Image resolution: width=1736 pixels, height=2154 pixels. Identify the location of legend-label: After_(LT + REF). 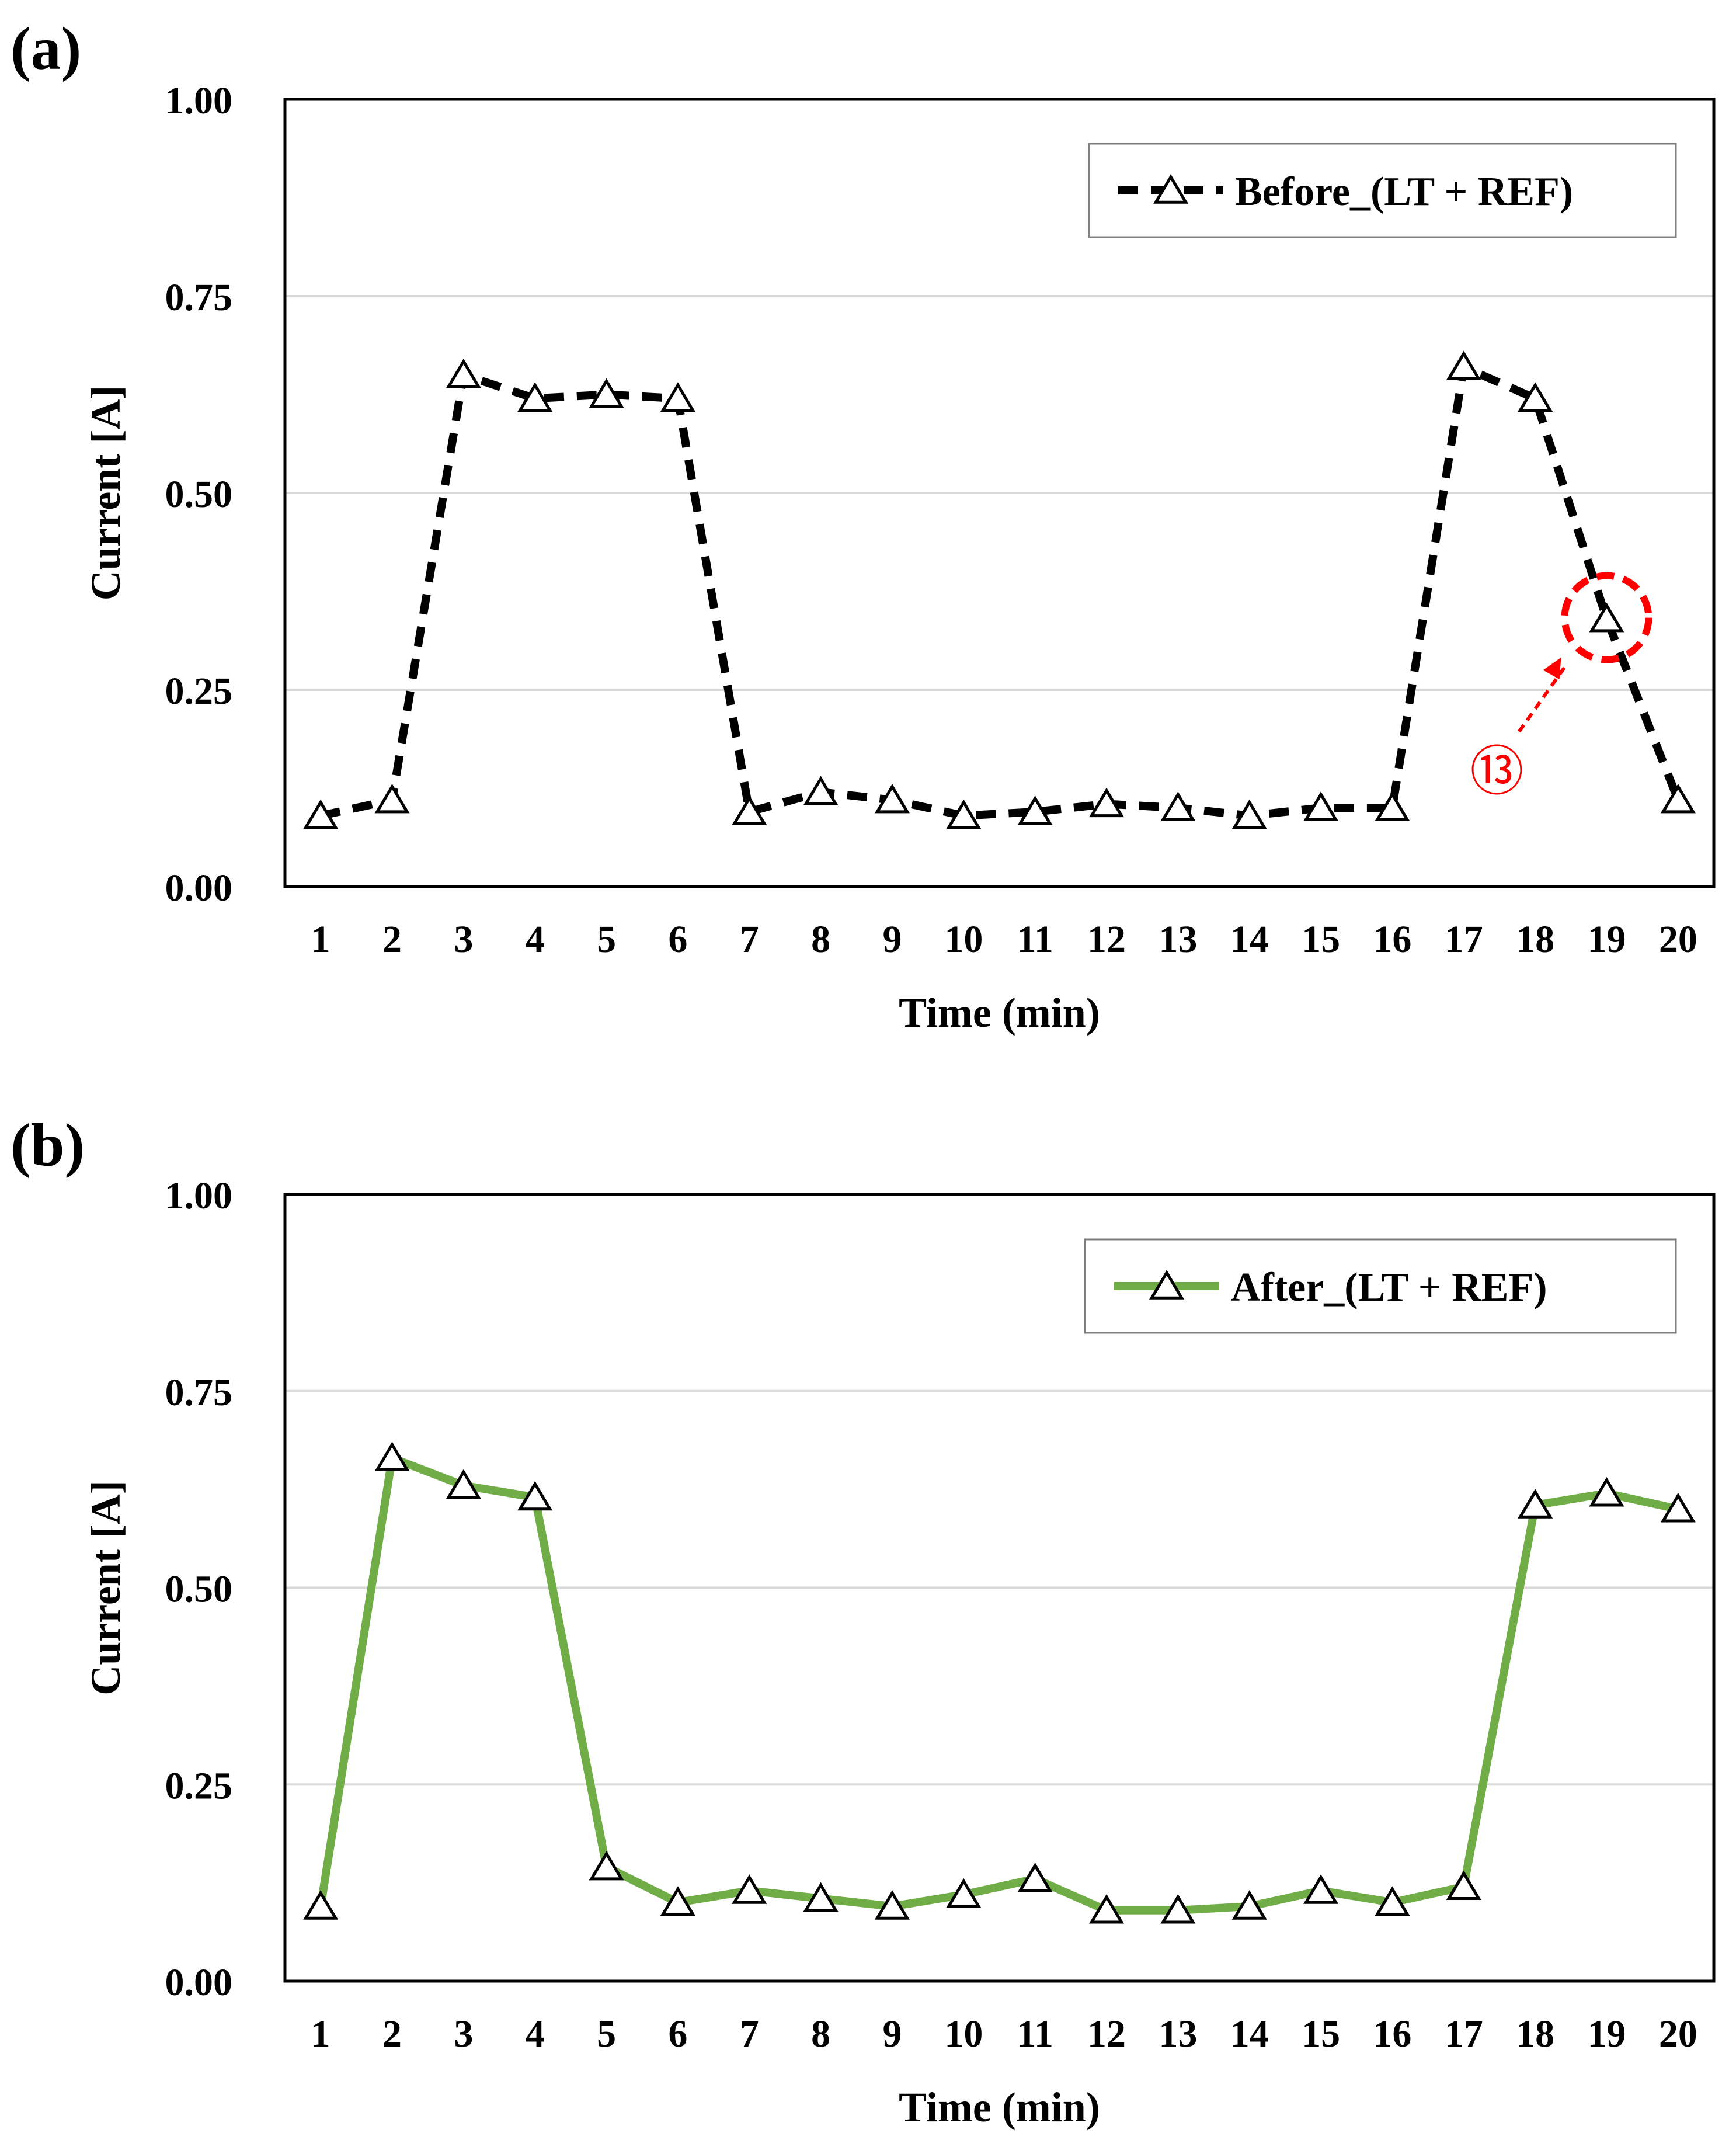
(1389, 1287).